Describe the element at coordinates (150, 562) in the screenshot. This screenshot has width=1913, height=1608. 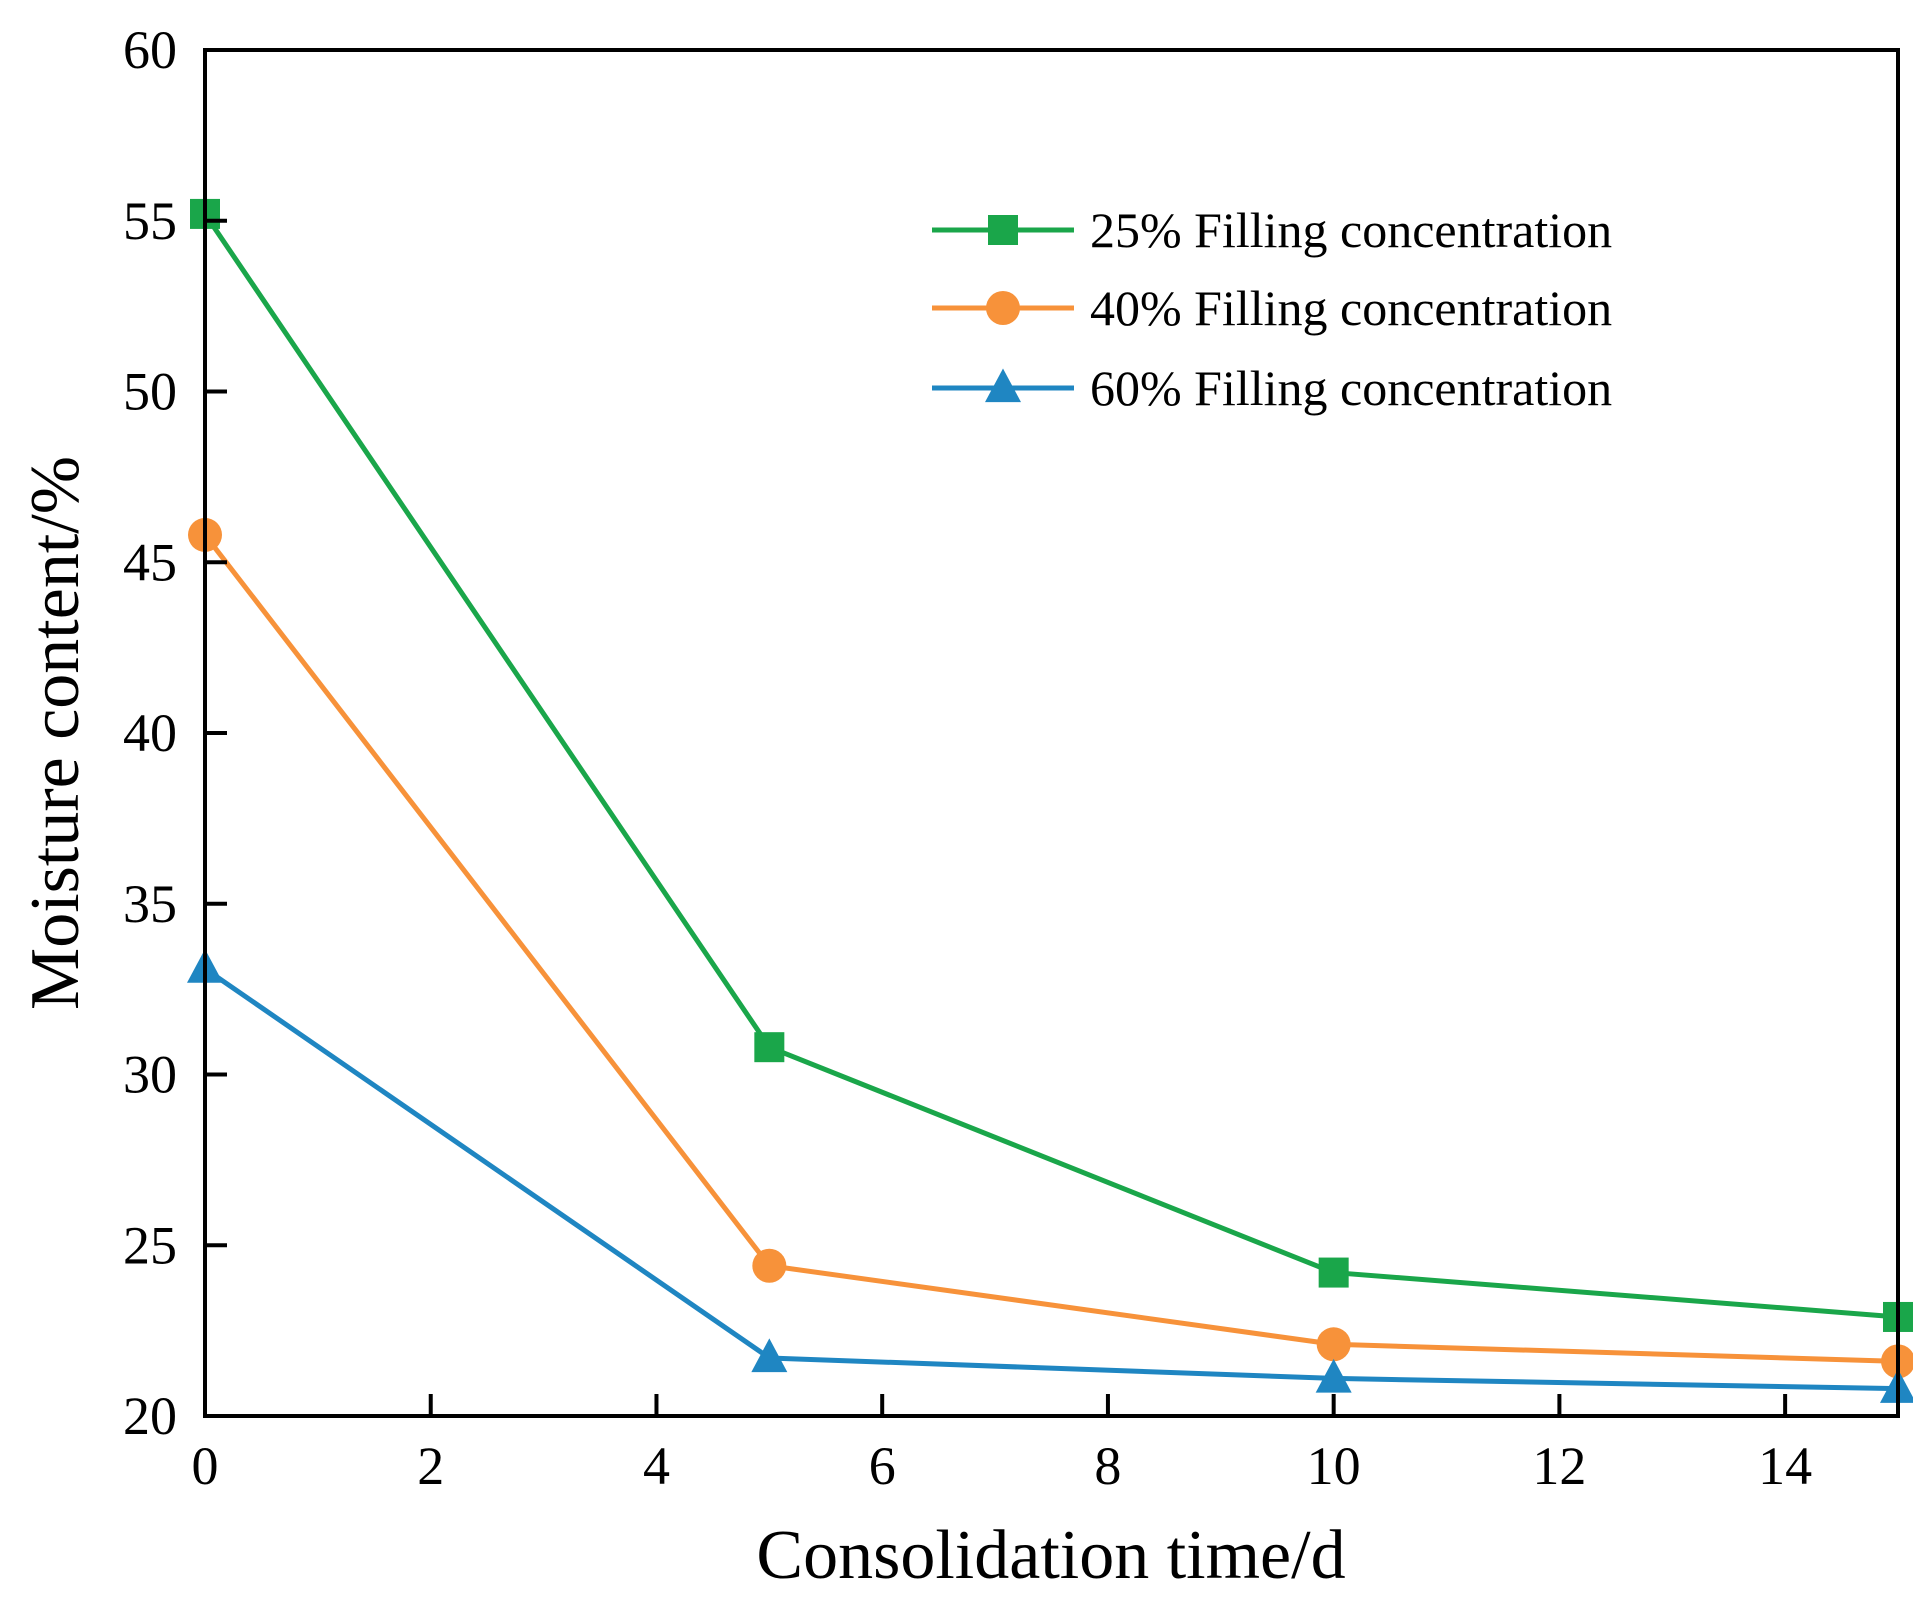
I see `y-tick-label: 45` at that location.